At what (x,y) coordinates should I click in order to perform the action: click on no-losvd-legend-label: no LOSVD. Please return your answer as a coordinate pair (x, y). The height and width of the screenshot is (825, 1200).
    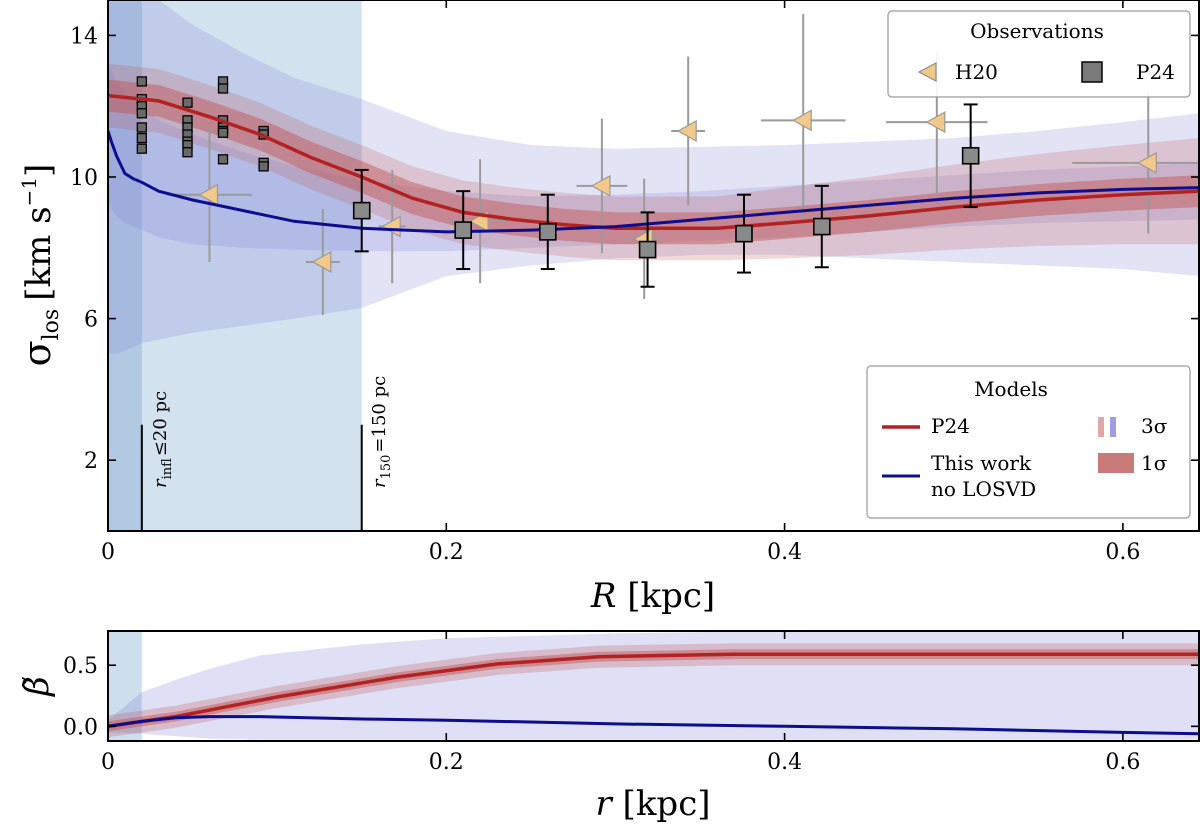
    Looking at the image, I should click on (983, 489).